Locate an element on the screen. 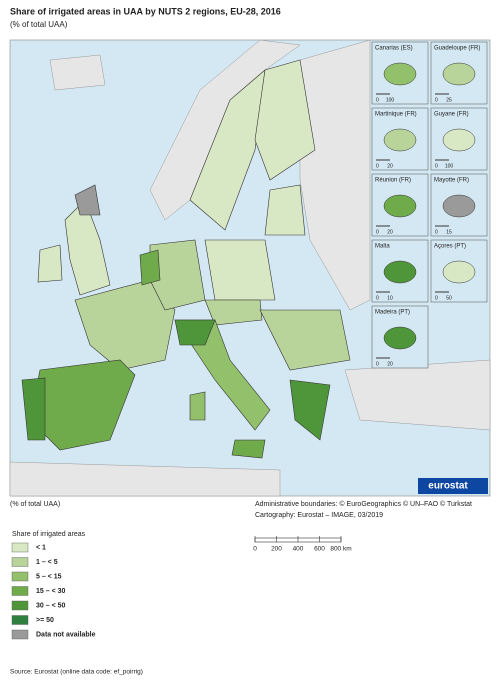  unit-note: (% of total UAA) is located at coordinates (35, 504).